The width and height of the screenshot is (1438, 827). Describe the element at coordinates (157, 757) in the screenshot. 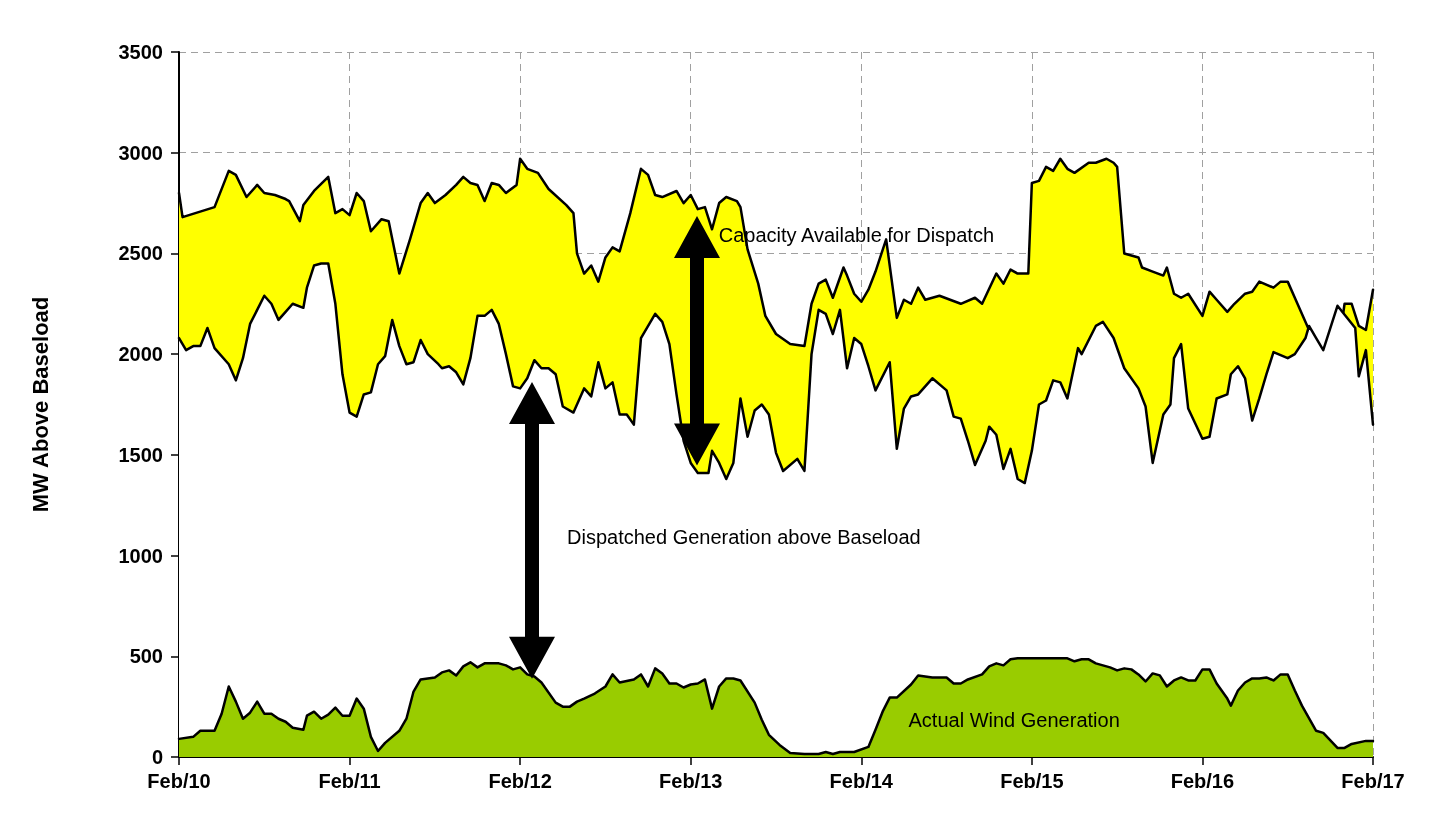

I see `y-tick-label: 0` at that location.